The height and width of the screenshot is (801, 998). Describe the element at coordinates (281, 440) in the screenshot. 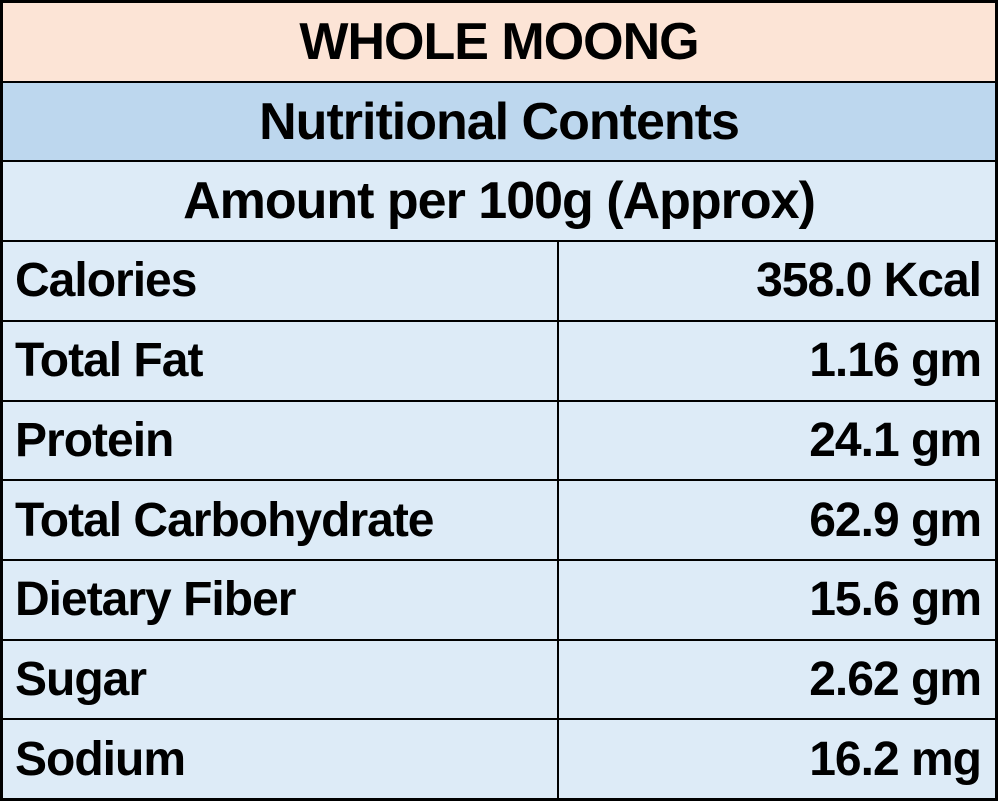

I see `row-label: Protein` at that location.